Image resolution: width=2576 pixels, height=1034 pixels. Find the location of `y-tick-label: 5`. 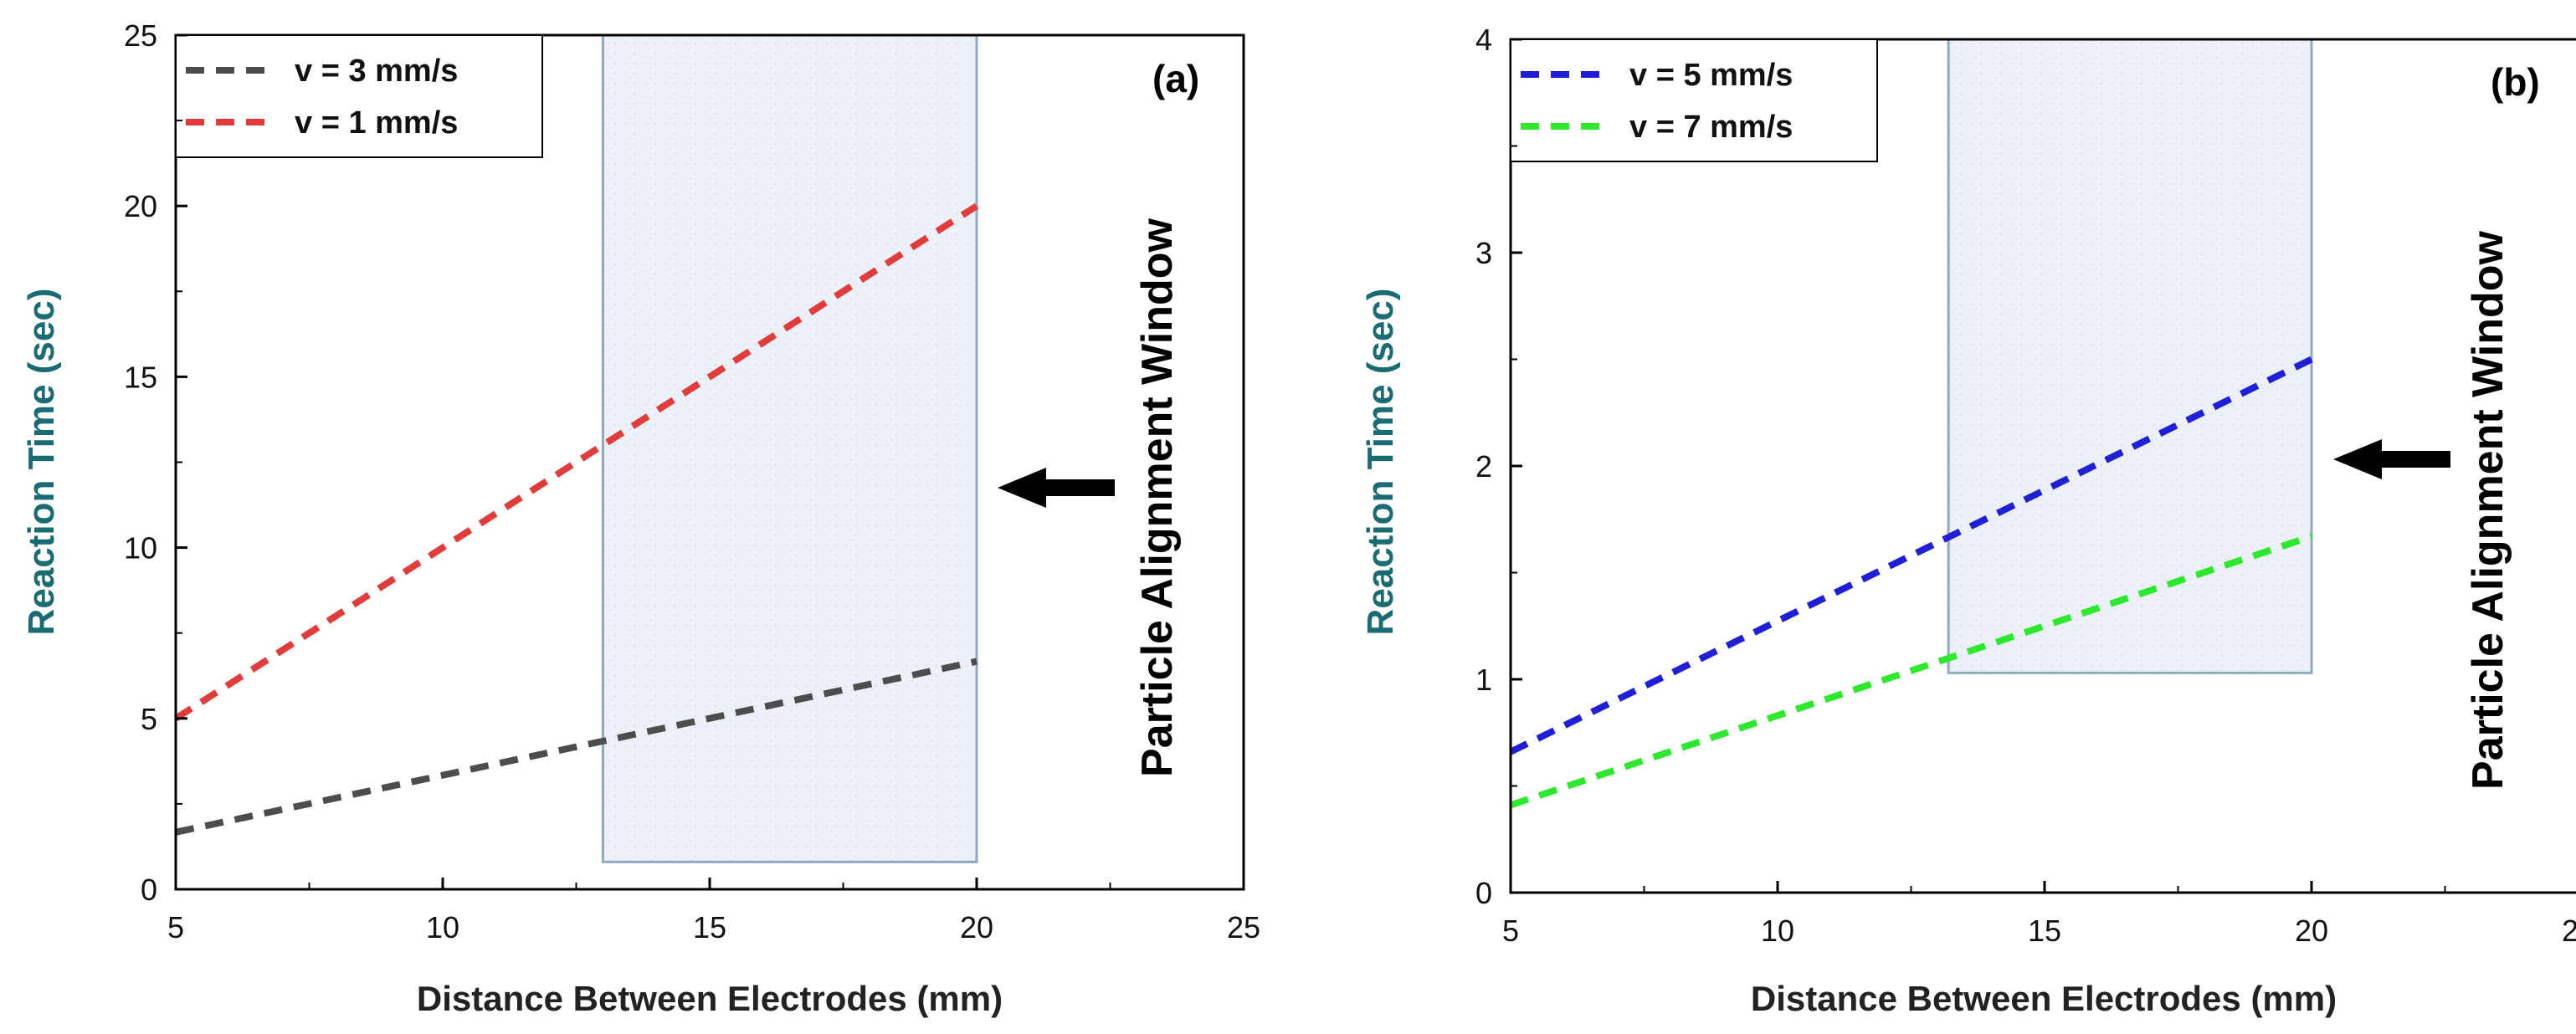

y-tick-label: 5 is located at coordinates (149, 719).